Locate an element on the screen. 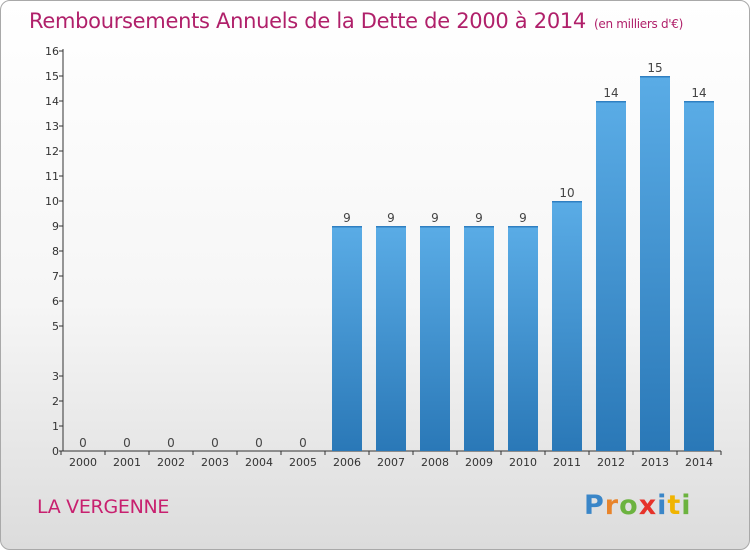  y-tick-label: 11 is located at coordinates (52, 176).